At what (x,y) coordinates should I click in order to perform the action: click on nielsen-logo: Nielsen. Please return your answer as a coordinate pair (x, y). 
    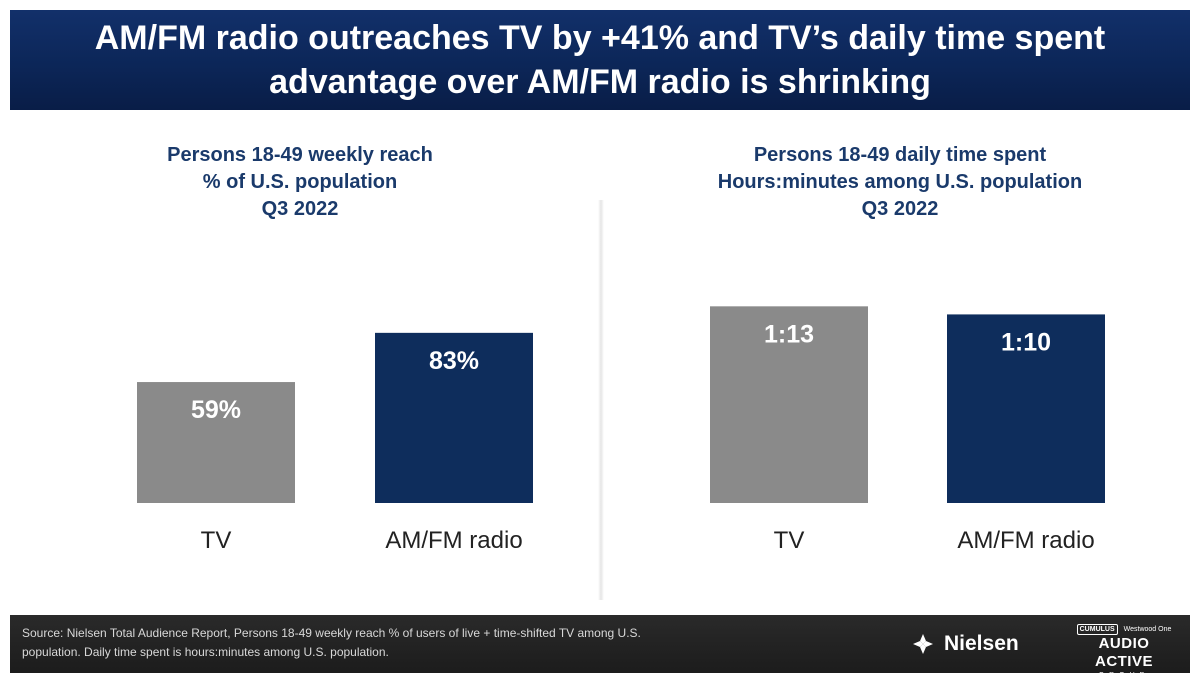
    Looking at the image, I should click on (964, 644).